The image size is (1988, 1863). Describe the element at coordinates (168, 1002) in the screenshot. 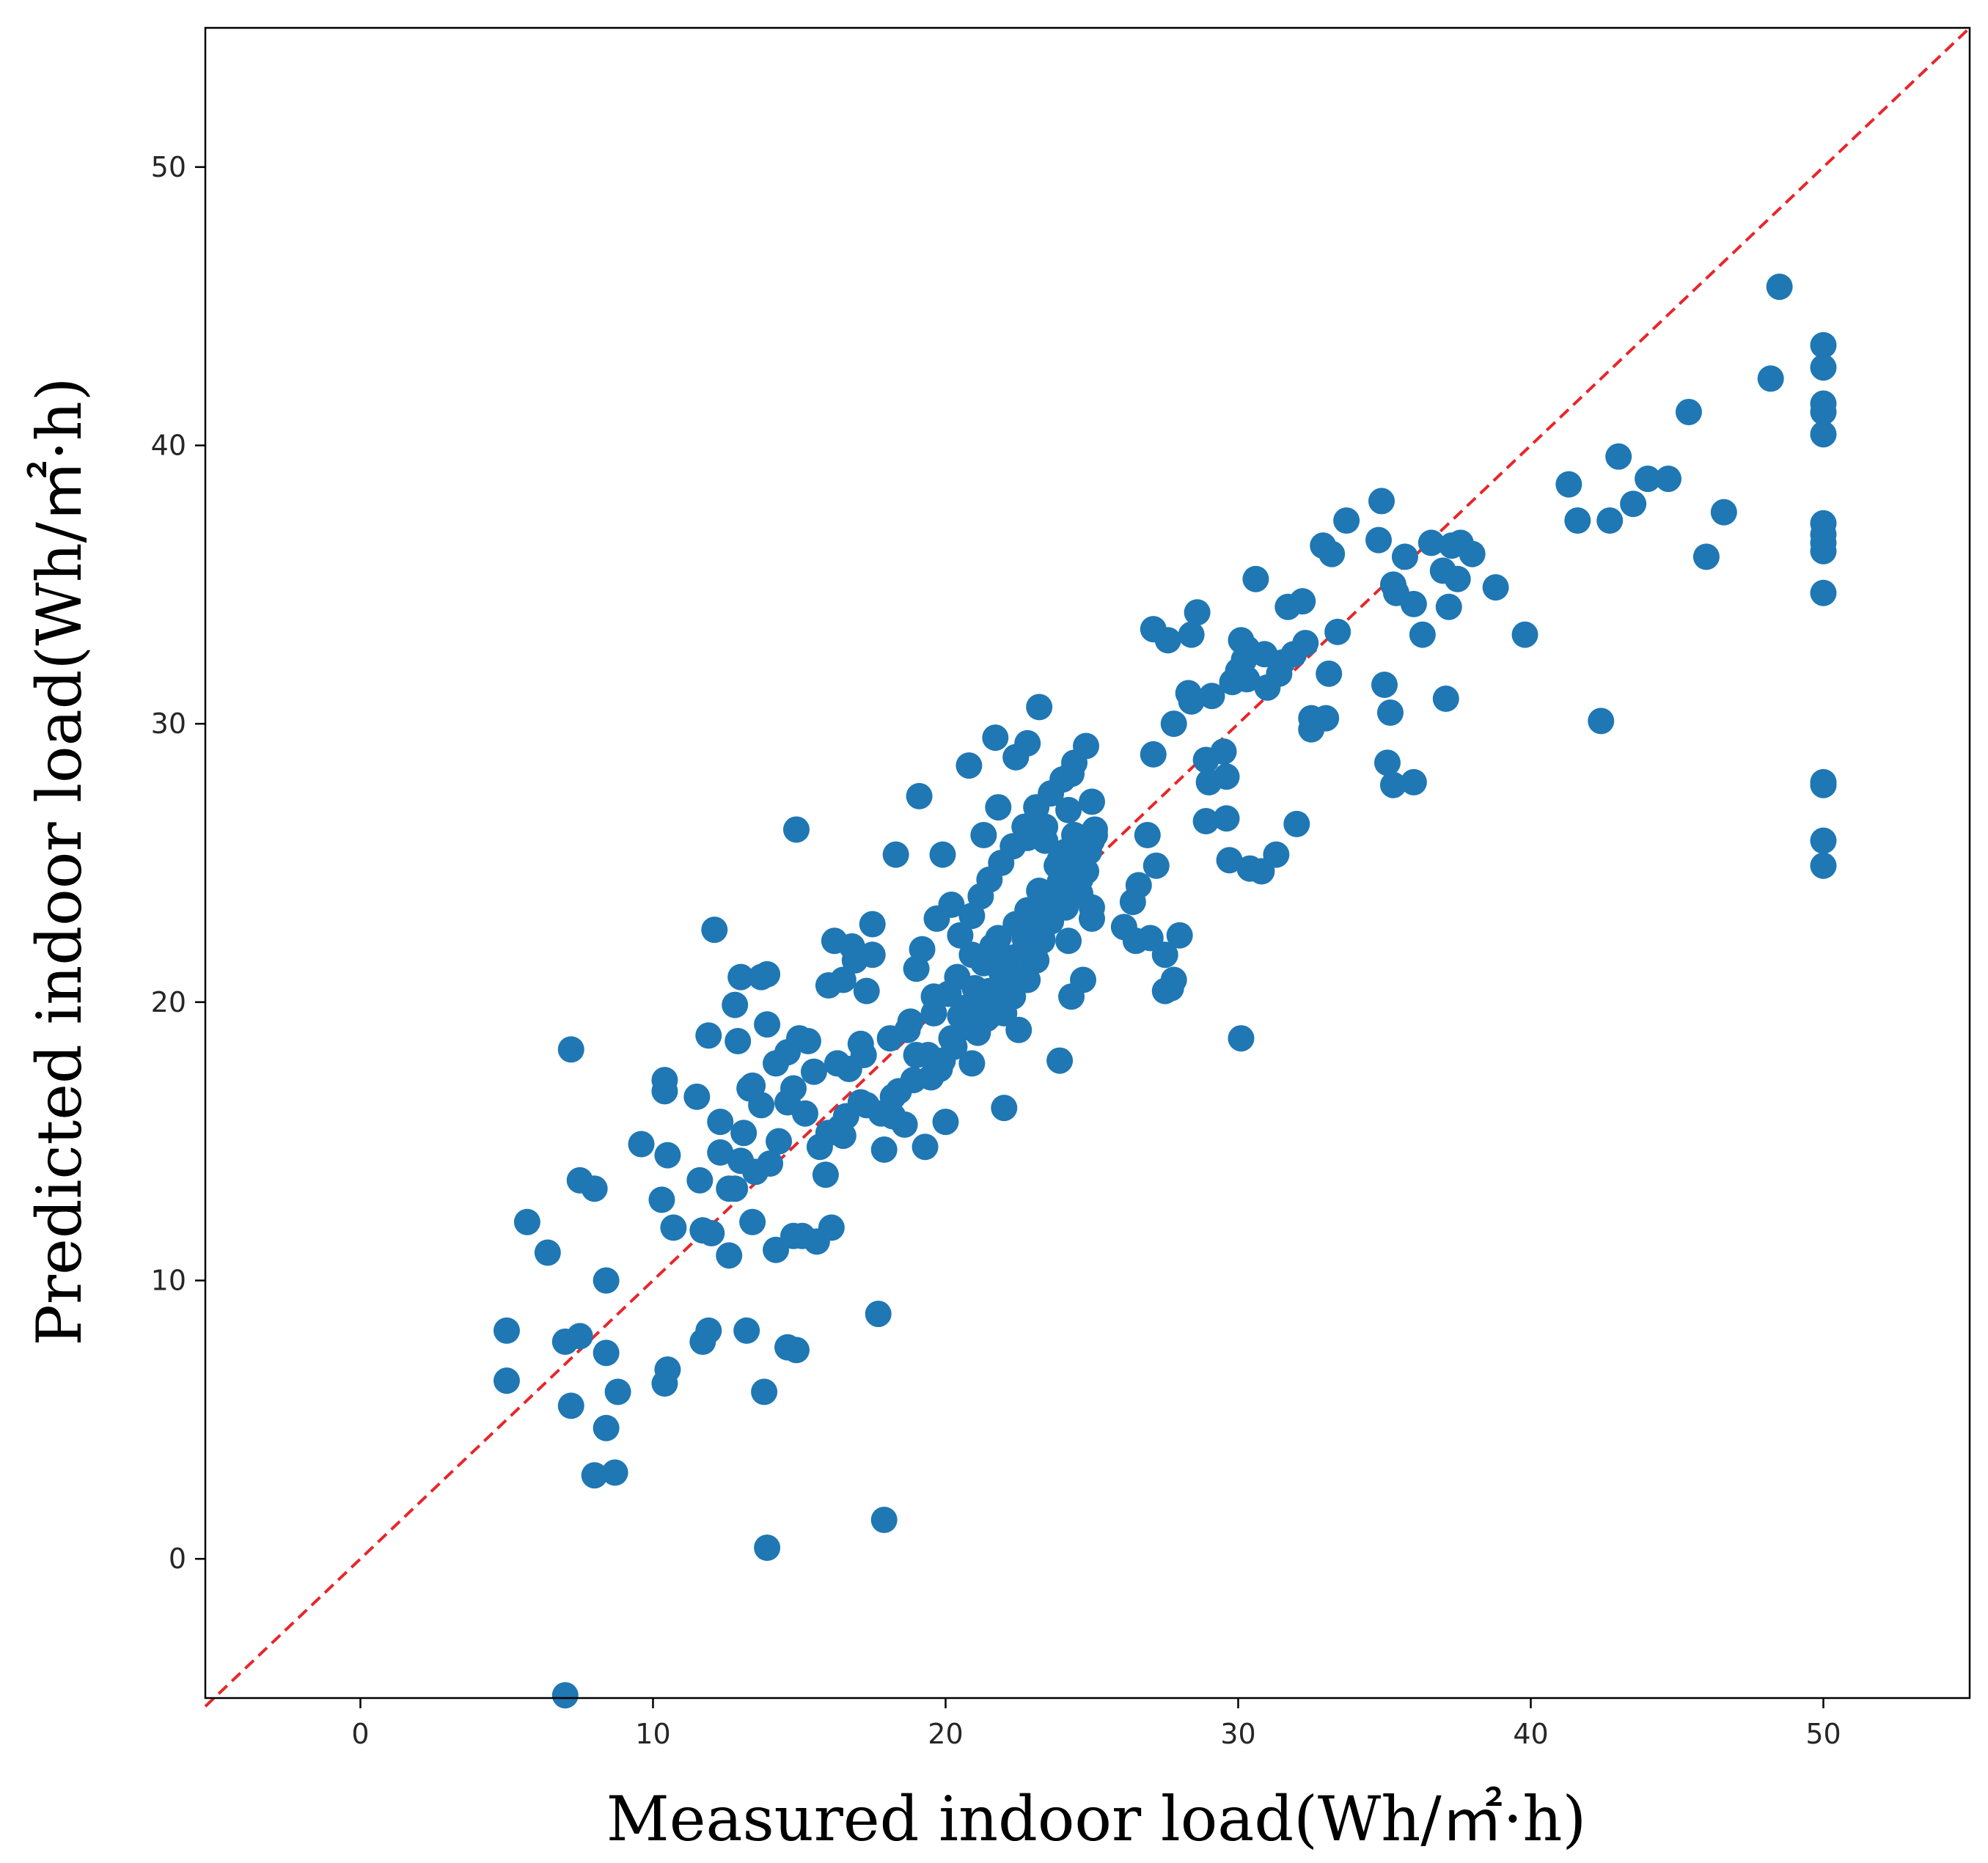

I see `y-tick-label: 20` at that location.